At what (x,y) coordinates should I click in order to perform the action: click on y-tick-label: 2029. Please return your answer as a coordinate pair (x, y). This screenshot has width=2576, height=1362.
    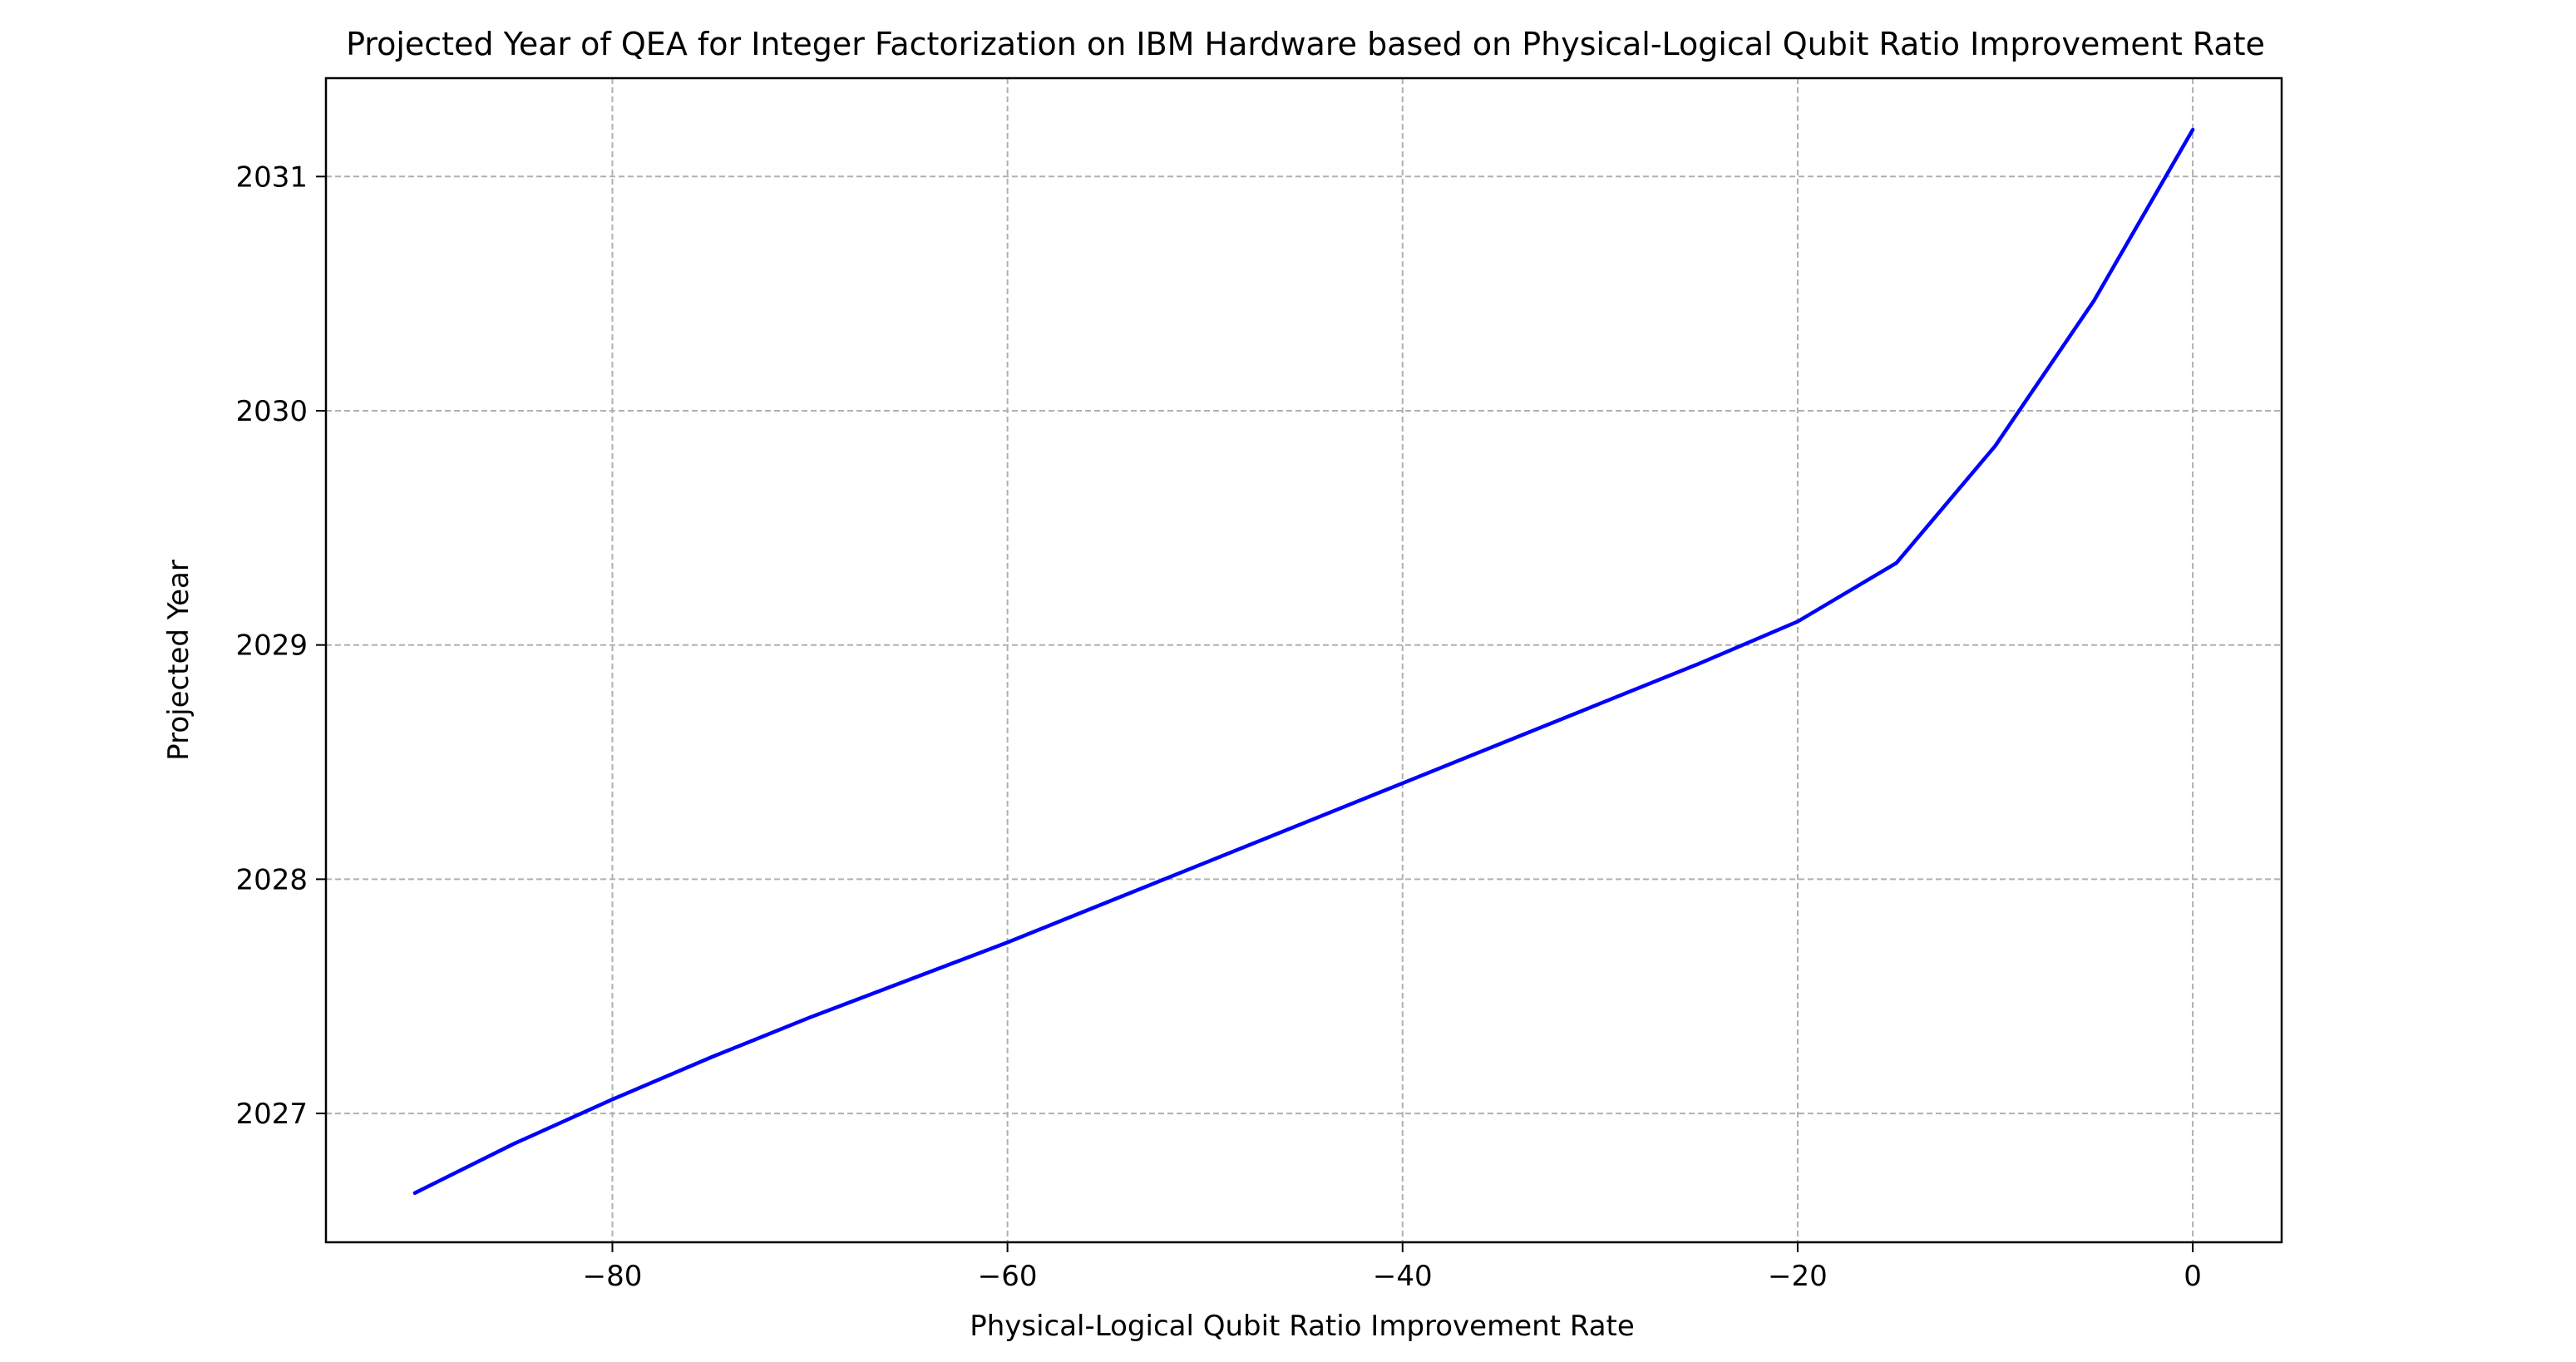
    Looking at the image, I should click on (271, 646).